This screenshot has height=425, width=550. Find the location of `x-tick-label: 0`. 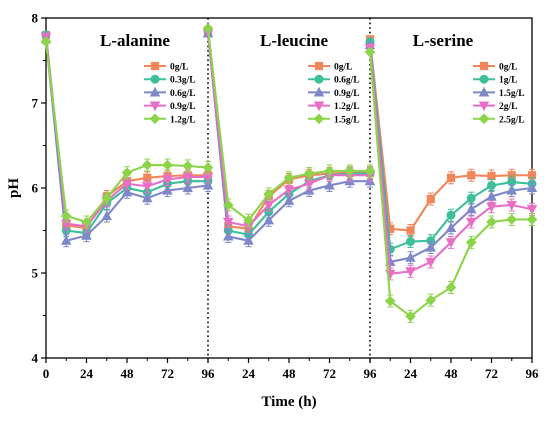

x-tick-label: 0 is located at coordinates (46, 373).